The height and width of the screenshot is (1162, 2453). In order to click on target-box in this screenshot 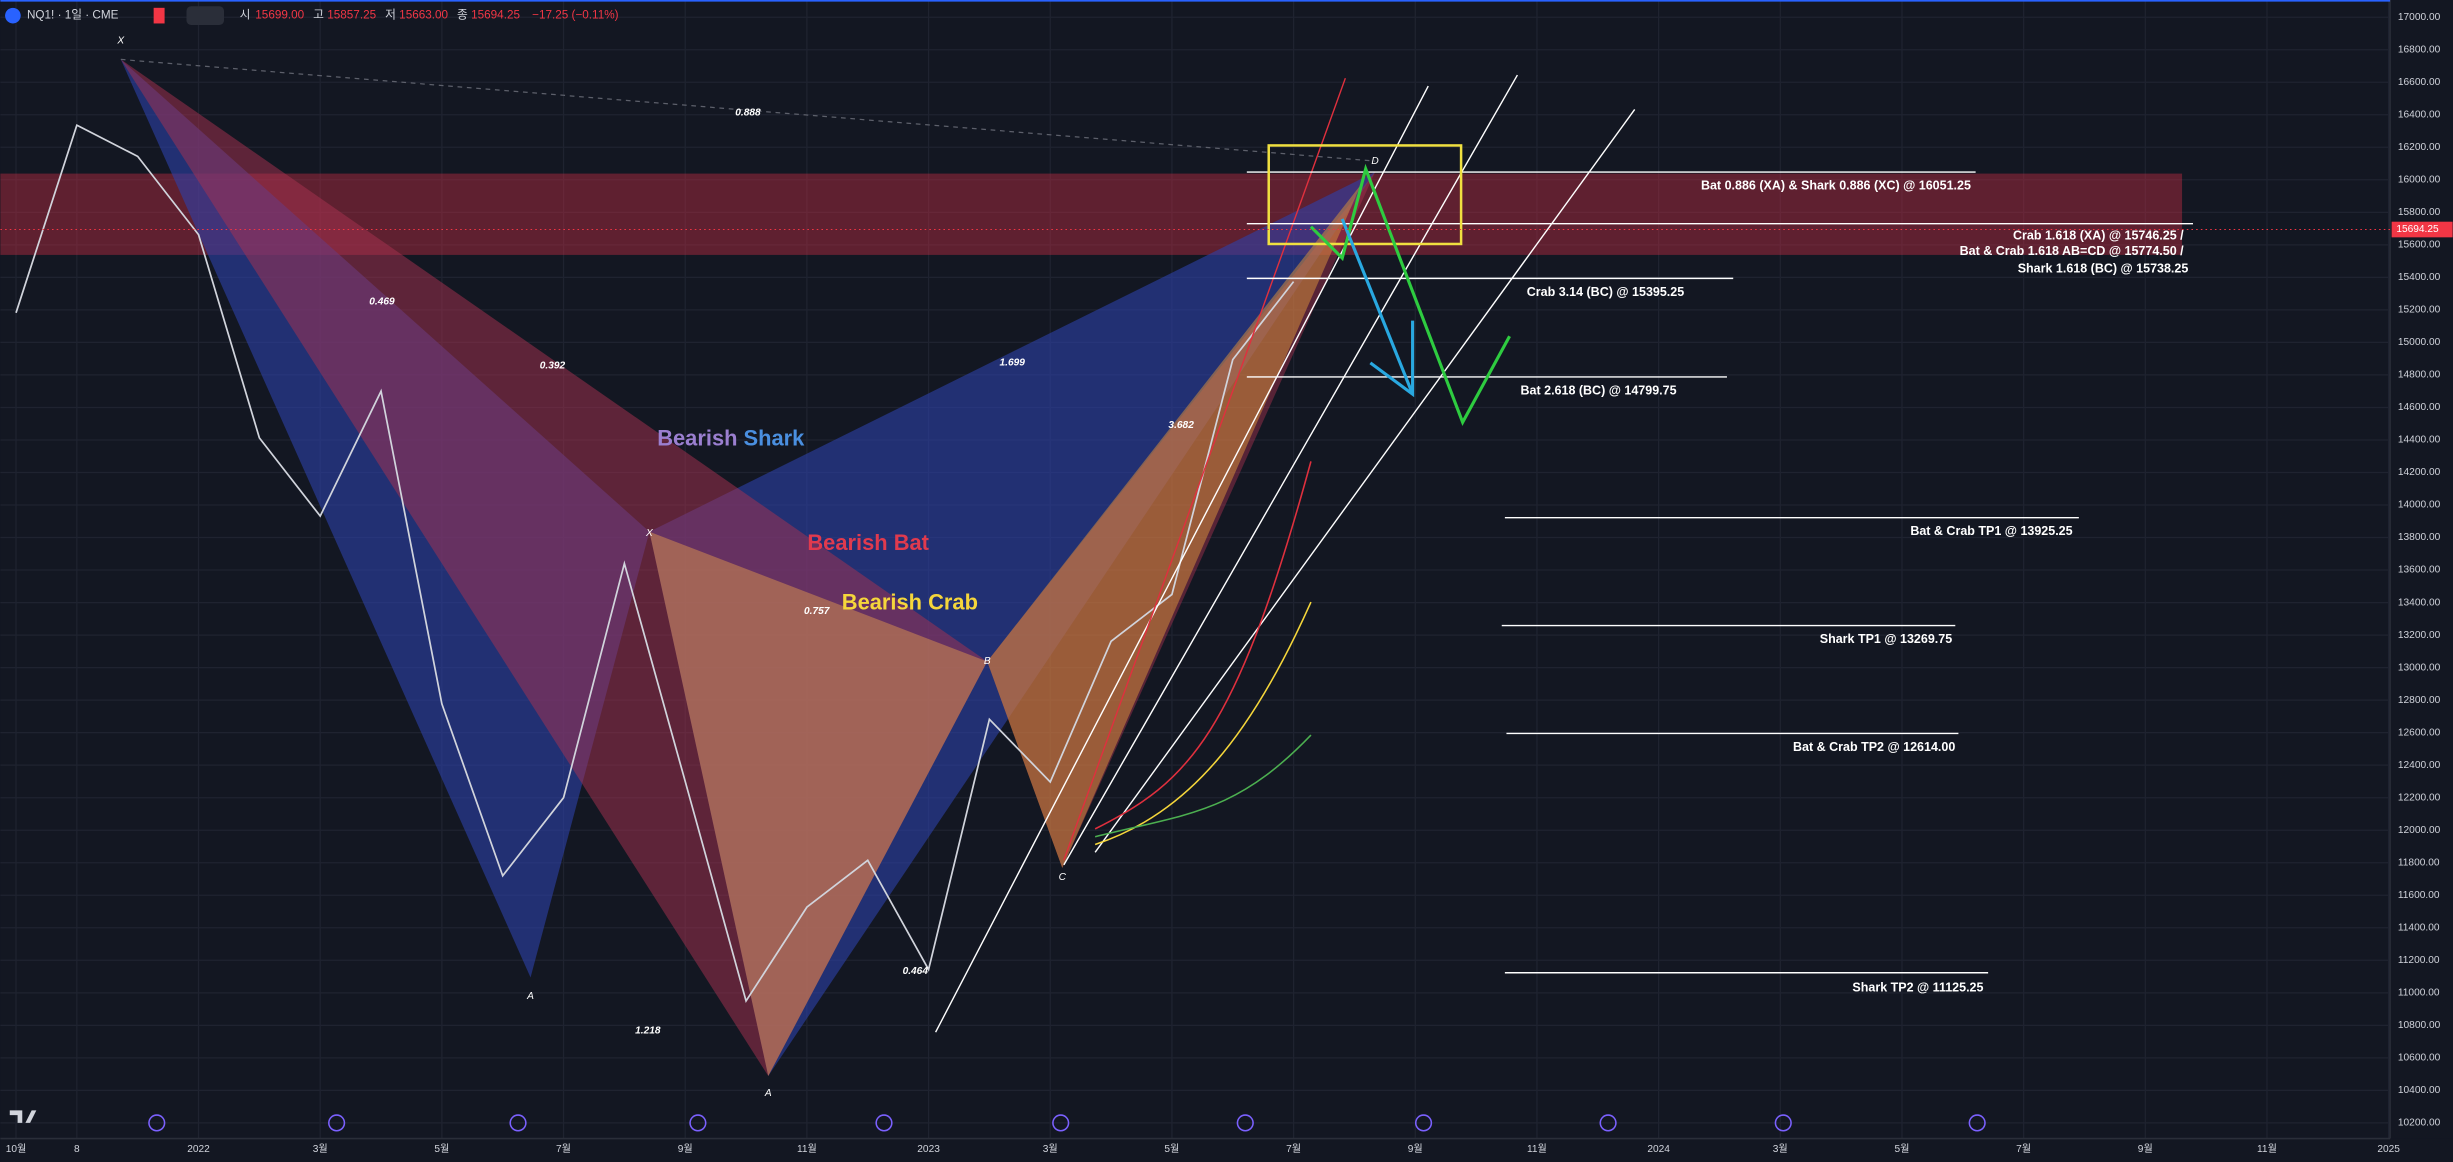, I will do `click(1365, 195)`.